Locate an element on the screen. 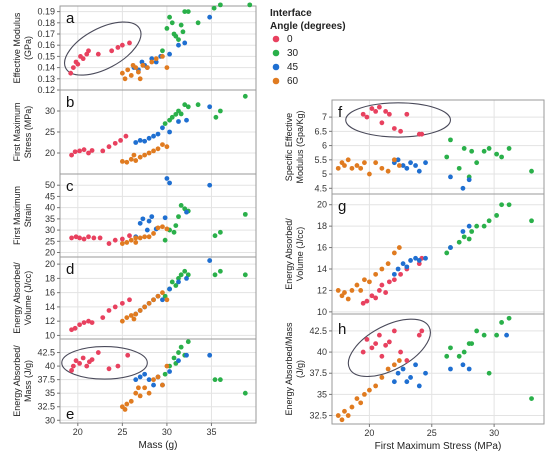  y-tick-label: 20 is located at coordinates (50, 153).